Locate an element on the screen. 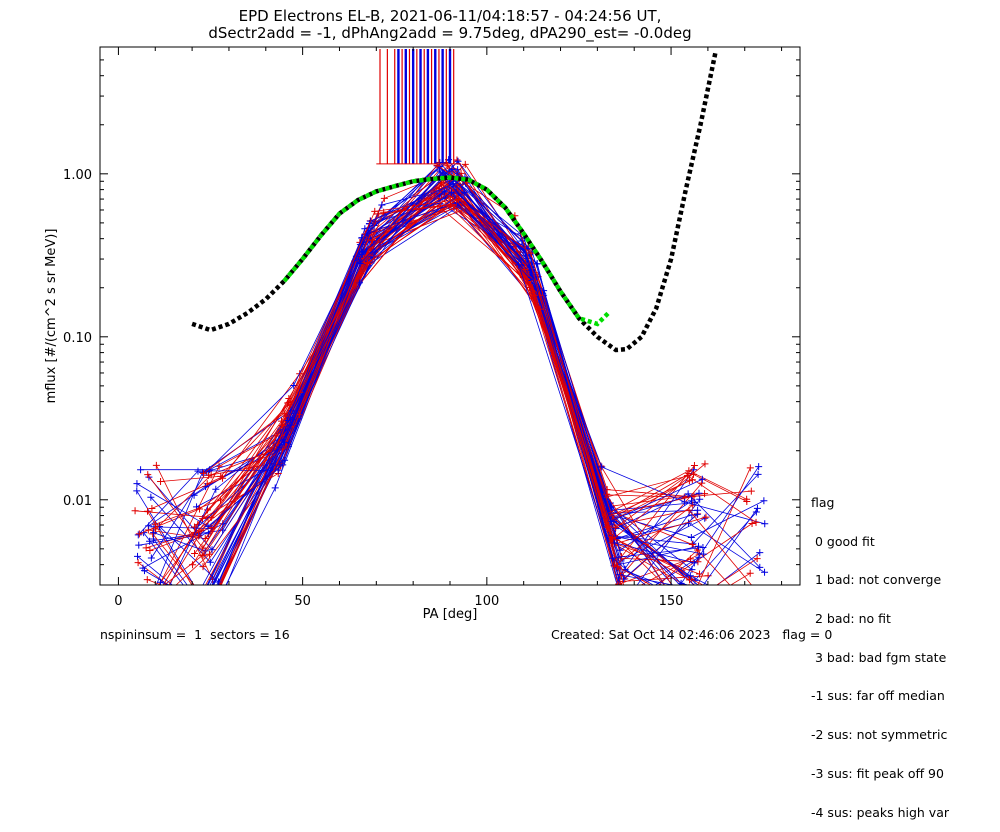  x-tick-label: 150 is located at coordinates (671, 601).